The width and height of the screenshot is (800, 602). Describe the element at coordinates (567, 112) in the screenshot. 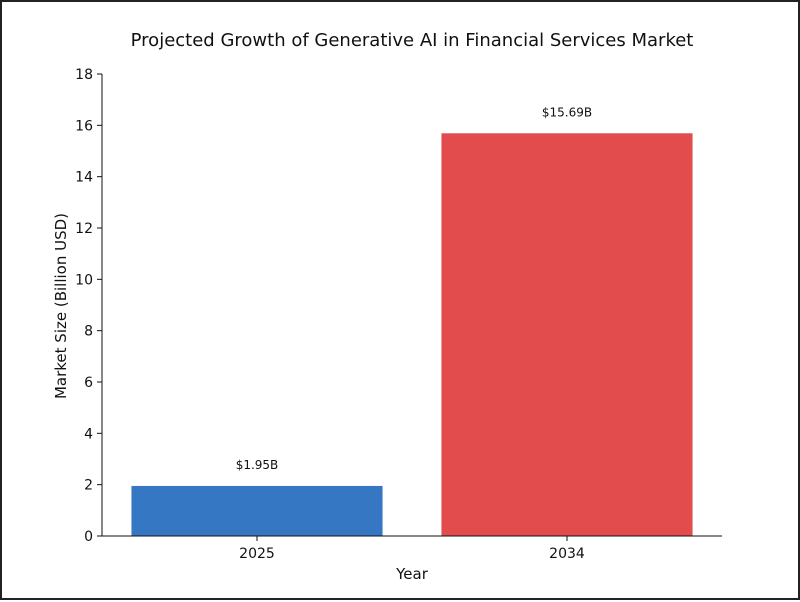

I see `data-label-2034: $15.69B` at that location.